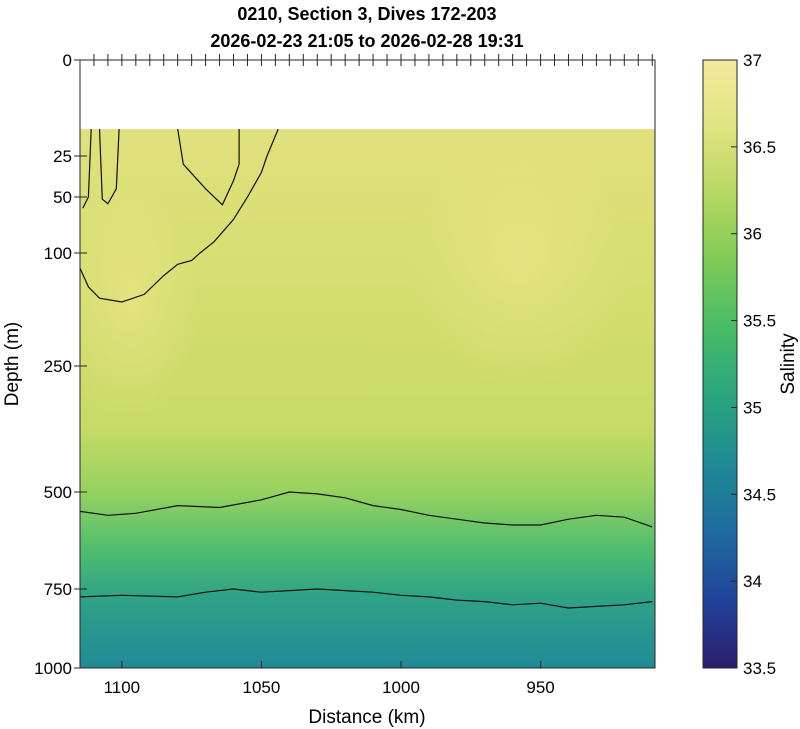  Describe the element at coordinates (752, 581) in the screenshot. I see `colorbar-tick-label: 34` at that location.